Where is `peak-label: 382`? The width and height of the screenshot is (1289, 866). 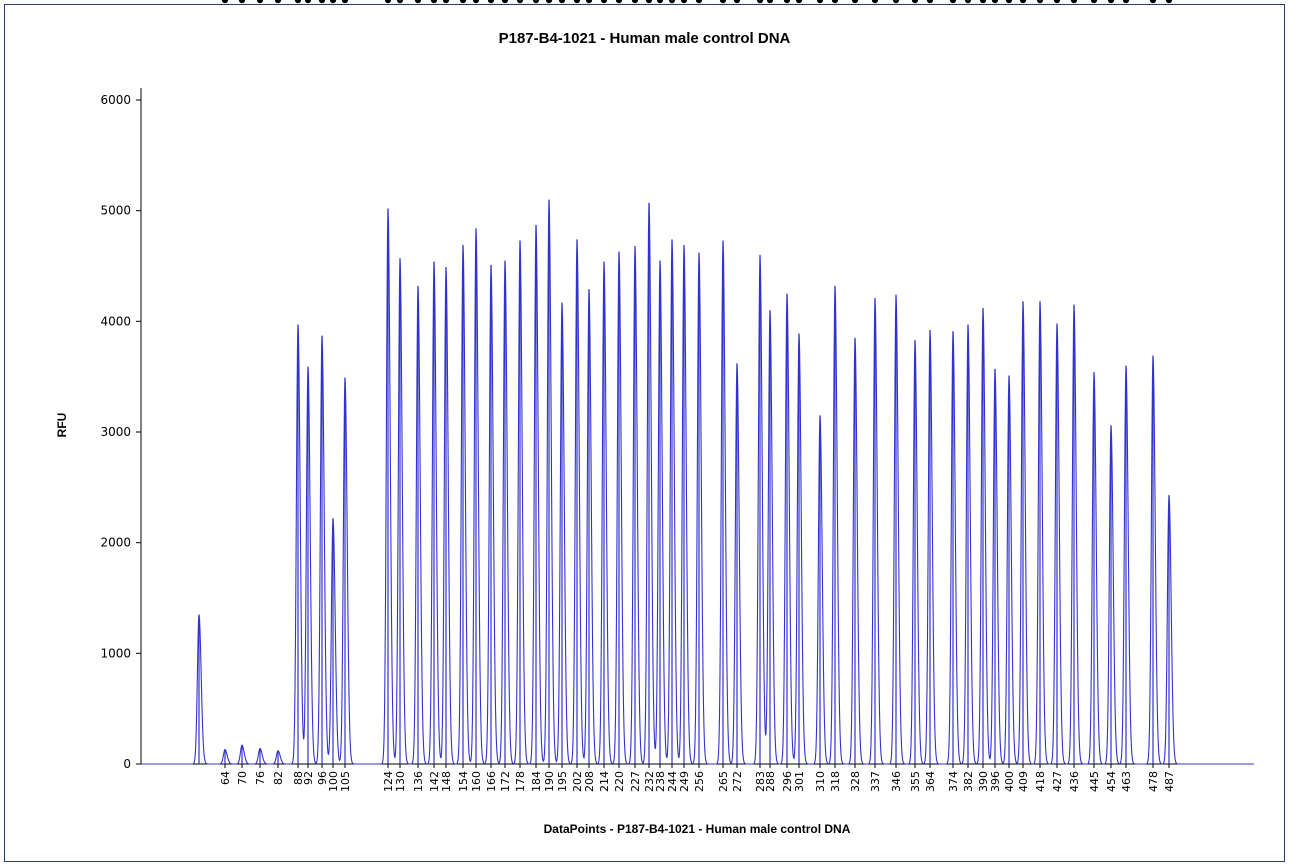
peak-label: 382 is located at coordinates (10, 1).